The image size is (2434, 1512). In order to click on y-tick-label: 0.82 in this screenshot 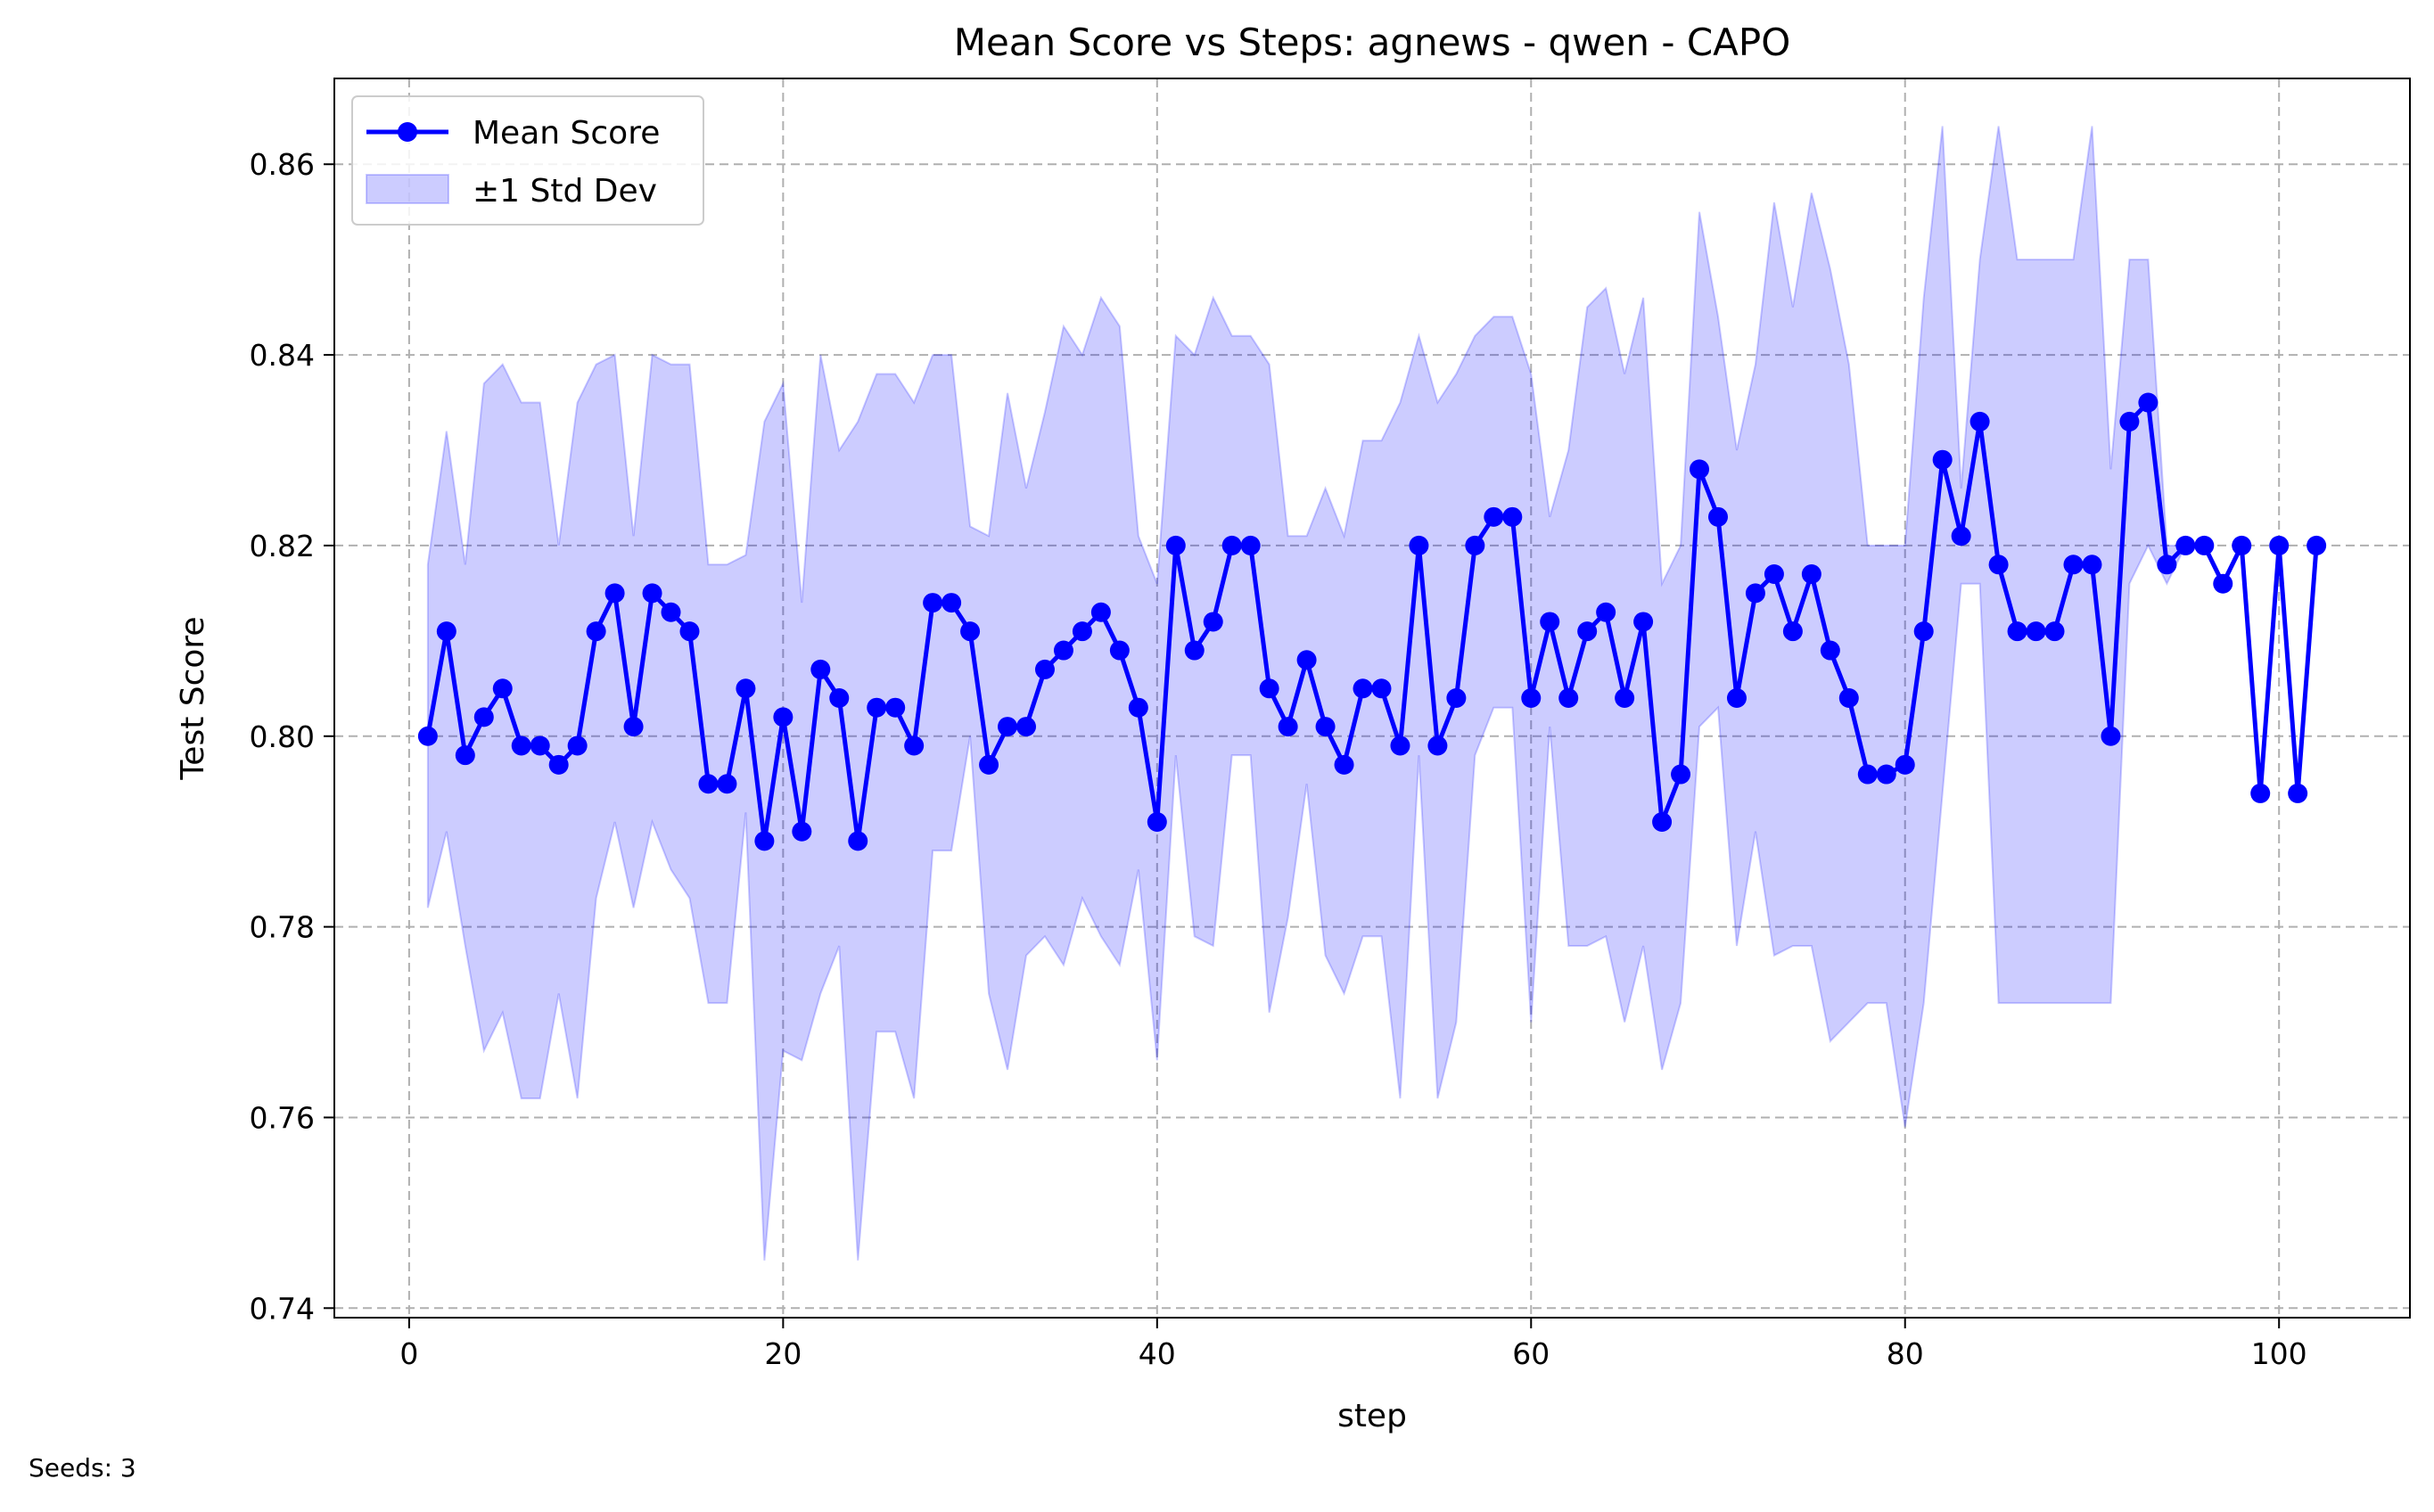, I will do `click(282, 546)`.